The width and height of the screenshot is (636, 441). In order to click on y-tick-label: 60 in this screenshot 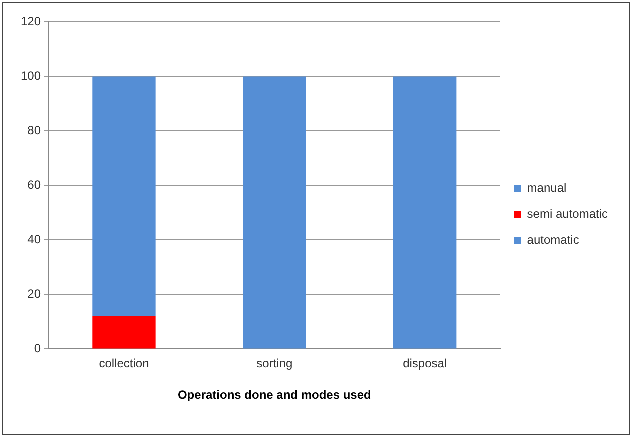, I will do `click(35, 185)`.